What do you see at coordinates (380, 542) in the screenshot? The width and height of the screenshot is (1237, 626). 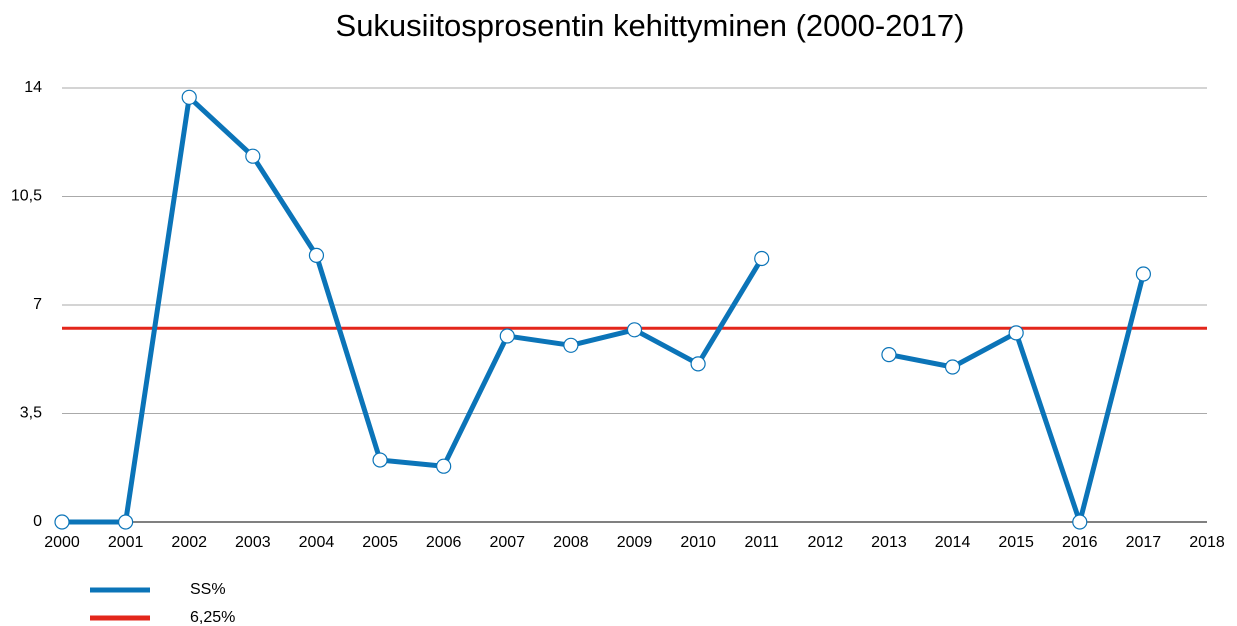 I see `x-tick-label: 2005` at bounding box center [380, 542].